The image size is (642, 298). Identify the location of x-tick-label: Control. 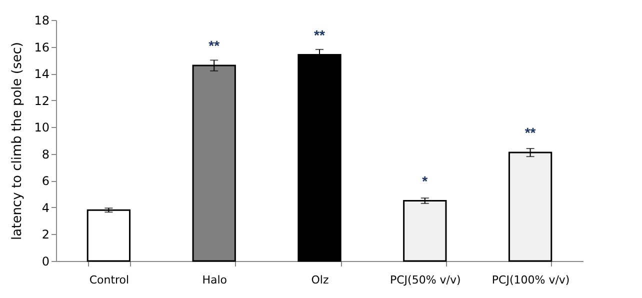
(109, 280).